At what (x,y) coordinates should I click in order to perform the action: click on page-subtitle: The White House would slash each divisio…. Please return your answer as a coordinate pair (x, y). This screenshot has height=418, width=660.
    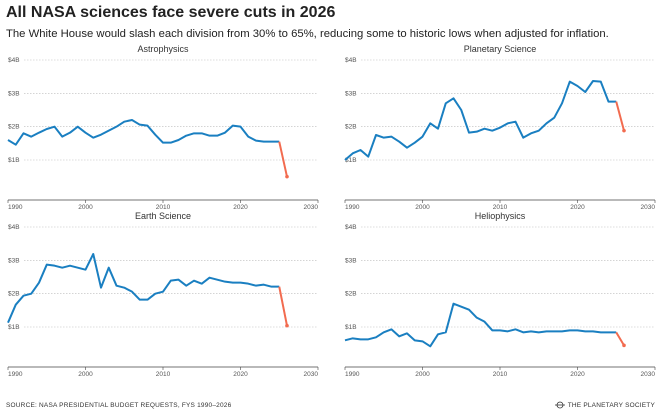
    Looking at the image, I should click on (307, 34).